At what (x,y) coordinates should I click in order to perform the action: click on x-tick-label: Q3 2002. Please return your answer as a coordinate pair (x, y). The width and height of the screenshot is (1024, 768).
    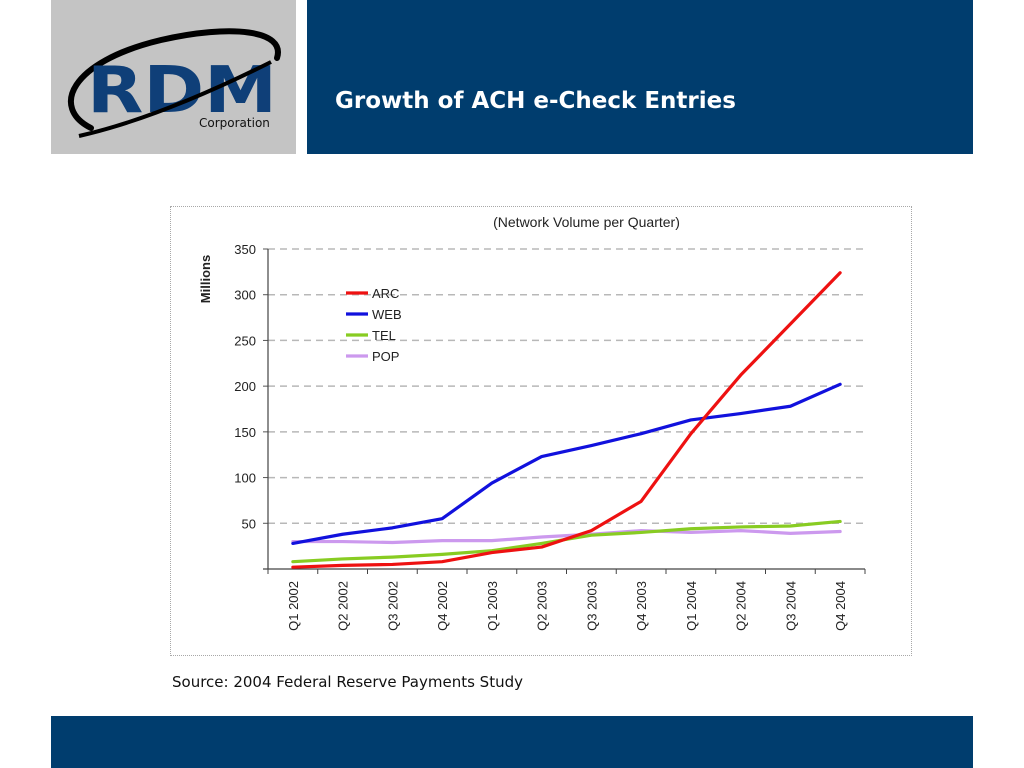
    Looking at the image, I should click on (392, 606).